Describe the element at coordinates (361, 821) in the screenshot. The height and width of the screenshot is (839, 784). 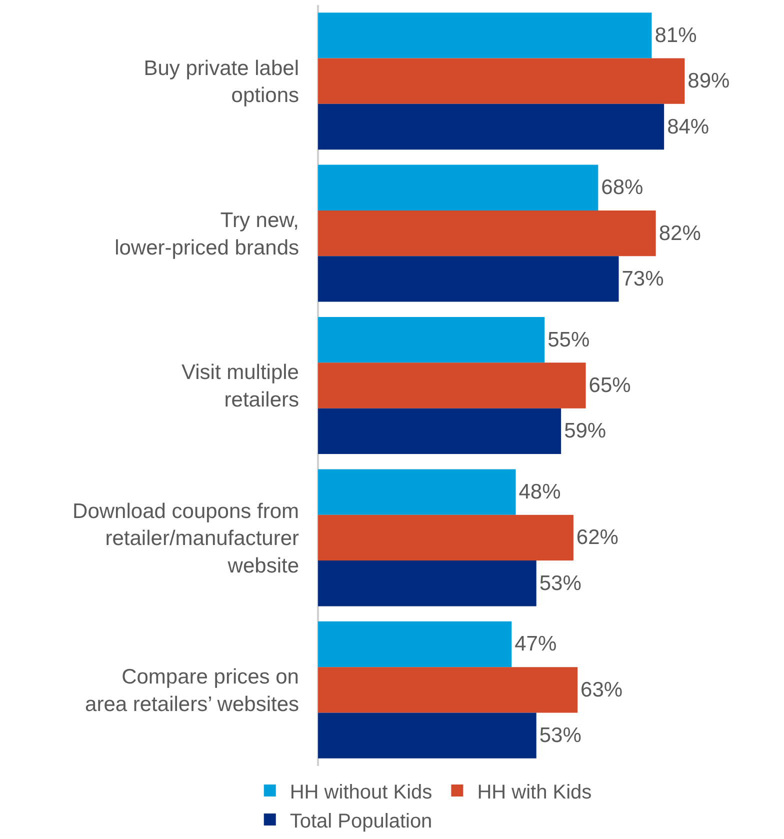
I see `legend-label: Total Population` at that location.